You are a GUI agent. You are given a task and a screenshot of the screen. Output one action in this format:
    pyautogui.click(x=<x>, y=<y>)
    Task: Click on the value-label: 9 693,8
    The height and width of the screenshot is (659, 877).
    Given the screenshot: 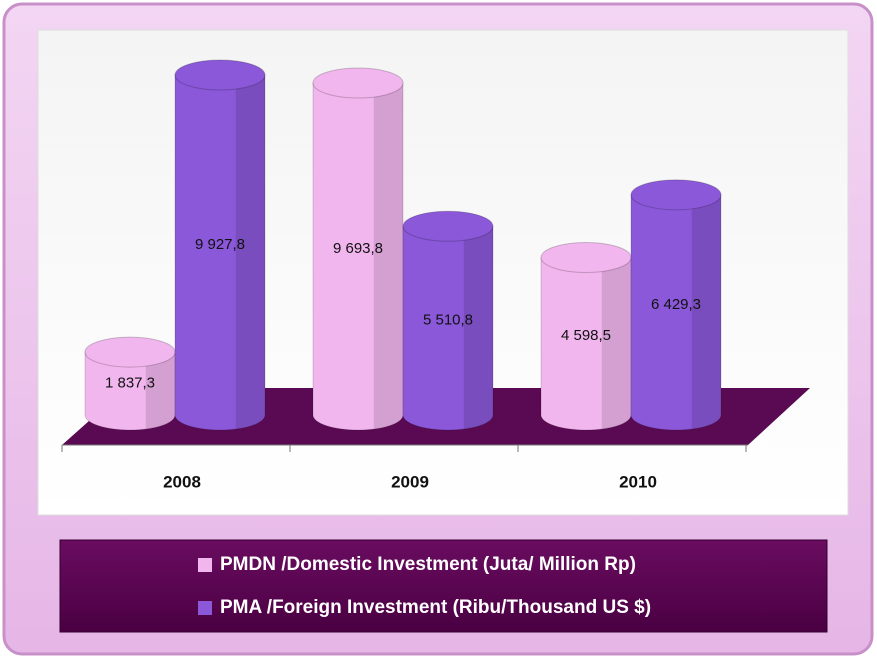 What is the action you would take?
    pyautogui.click(x=358, y=248)
    